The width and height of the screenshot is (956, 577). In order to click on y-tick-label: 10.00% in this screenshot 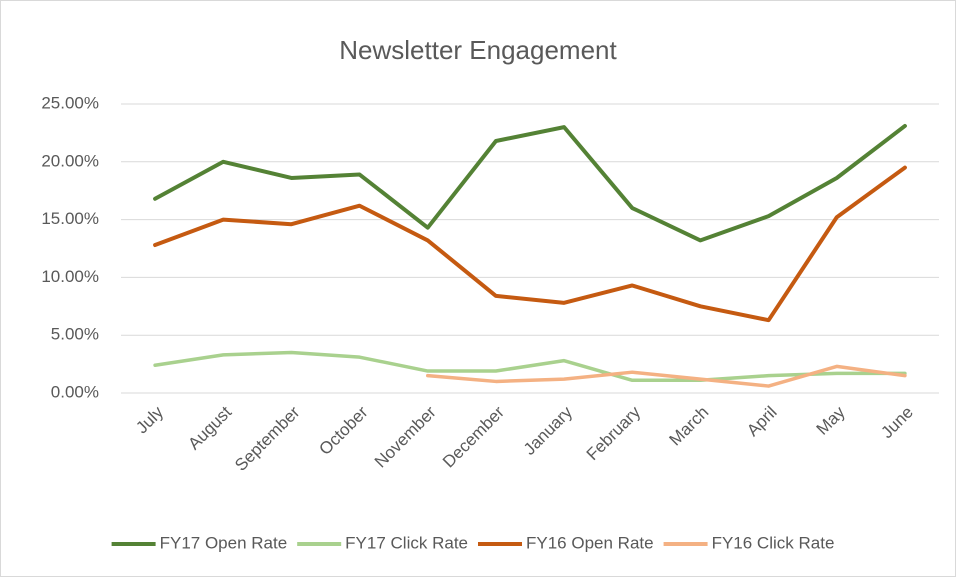, I will do `click(70, 276)`.